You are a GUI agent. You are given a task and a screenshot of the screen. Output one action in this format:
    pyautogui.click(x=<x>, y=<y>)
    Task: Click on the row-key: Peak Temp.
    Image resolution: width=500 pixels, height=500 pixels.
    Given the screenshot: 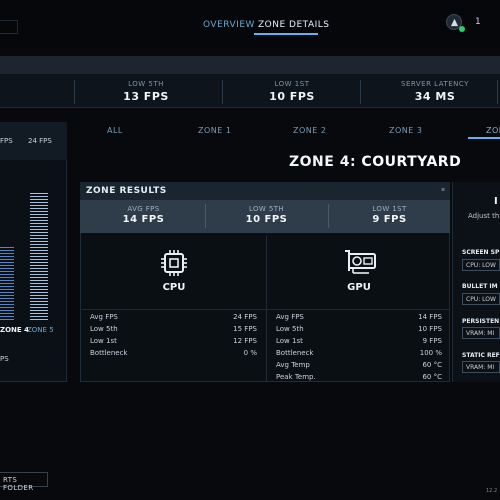 What is the action you would take?
    pyautogui.click(x=296, y=377)
    